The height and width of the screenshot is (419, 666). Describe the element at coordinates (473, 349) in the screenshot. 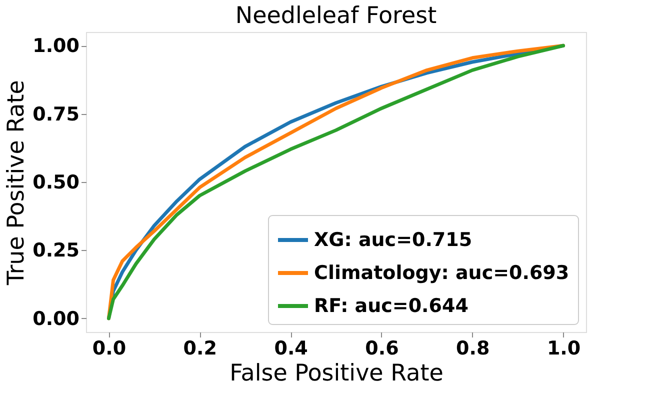

I see `x-tick-label: 0.8` at that location.